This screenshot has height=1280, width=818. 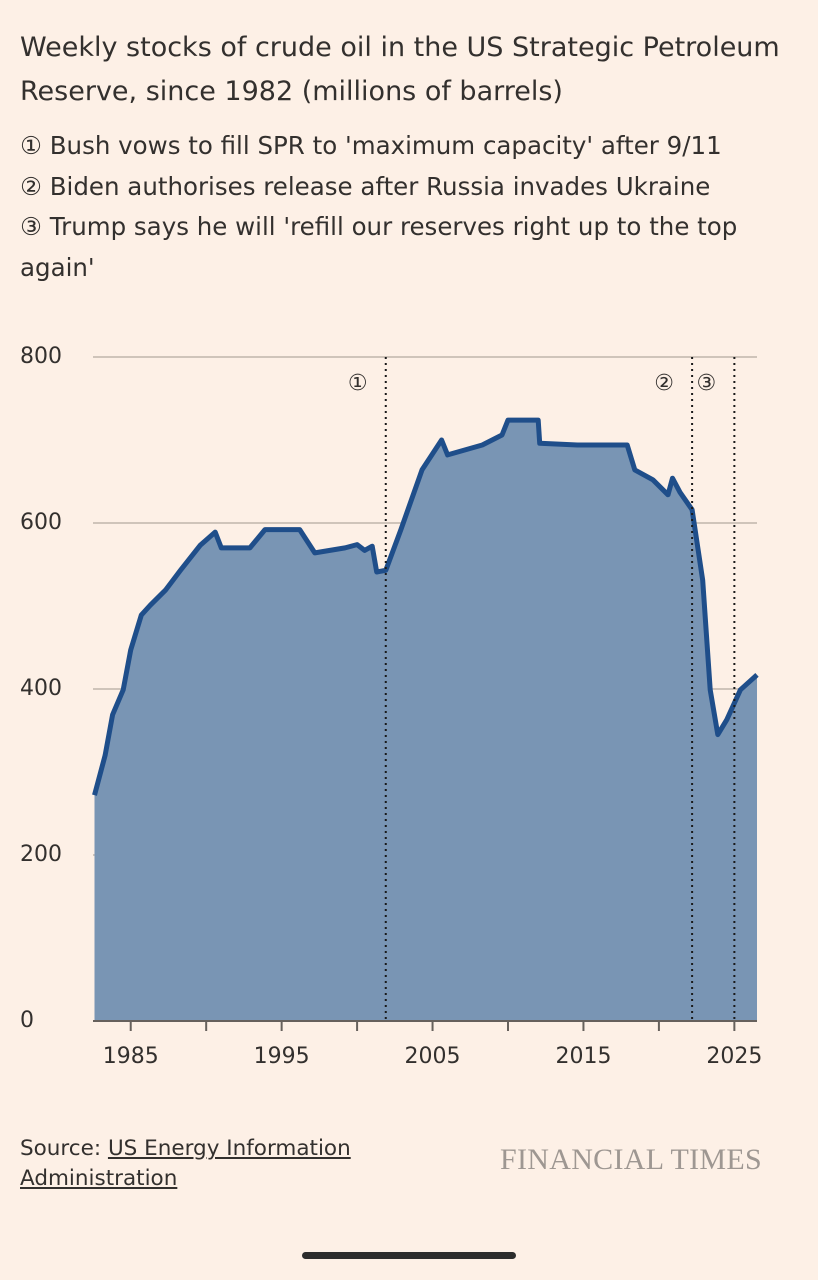 What do you see at coordinates (409, 1255) in the screenshot?
I see `home-indicator` at bounding box center [409, 1255].